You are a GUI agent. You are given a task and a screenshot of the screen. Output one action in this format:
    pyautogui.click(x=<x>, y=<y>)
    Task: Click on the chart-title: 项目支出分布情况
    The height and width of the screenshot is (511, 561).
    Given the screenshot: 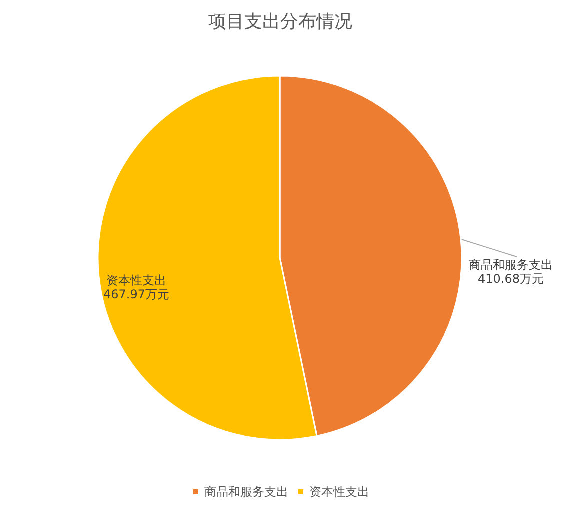 What is the action you would take?
    pyautogui.click(x=280, y=22)
    